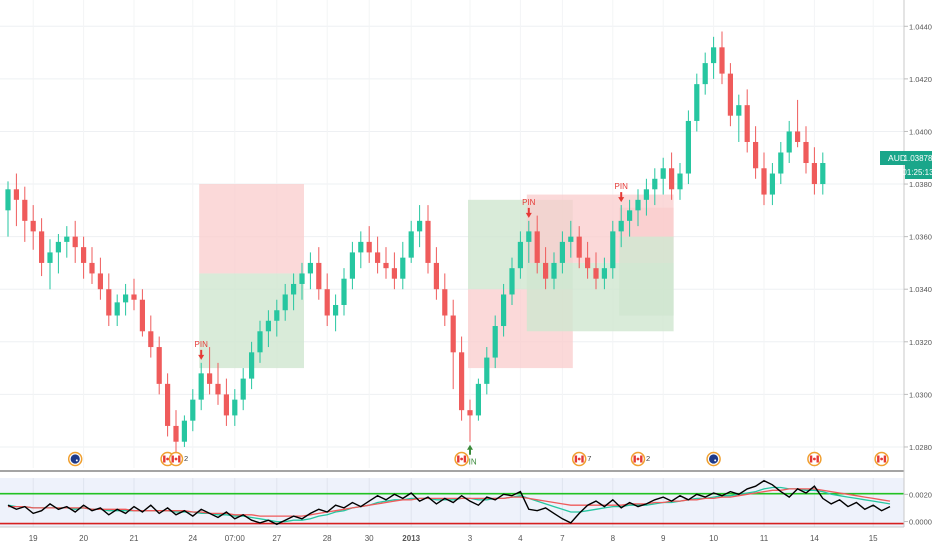 The width and height of the screenshot is (932, 550). Describe the element at coordinates (470, 538) in the screenshot. I see `time-tick-label: 3` at that location.